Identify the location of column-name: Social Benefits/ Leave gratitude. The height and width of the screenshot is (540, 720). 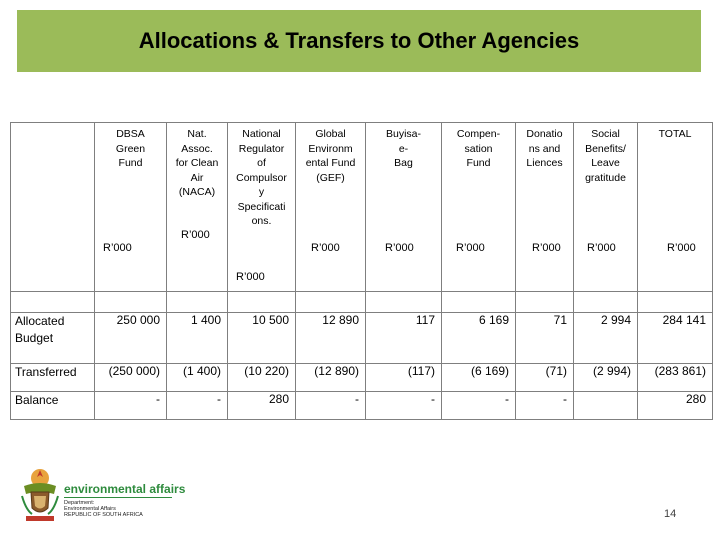
(605, 156).